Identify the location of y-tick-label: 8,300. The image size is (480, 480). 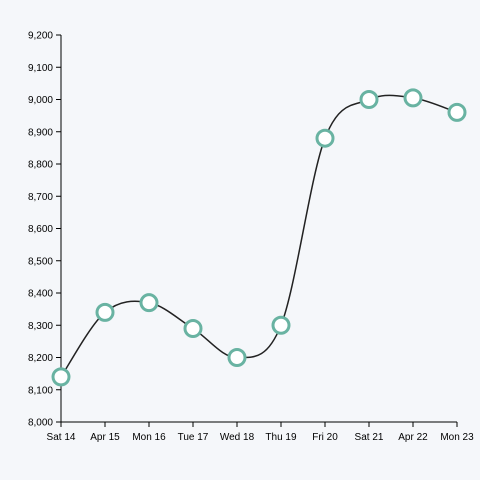
(40, 326).